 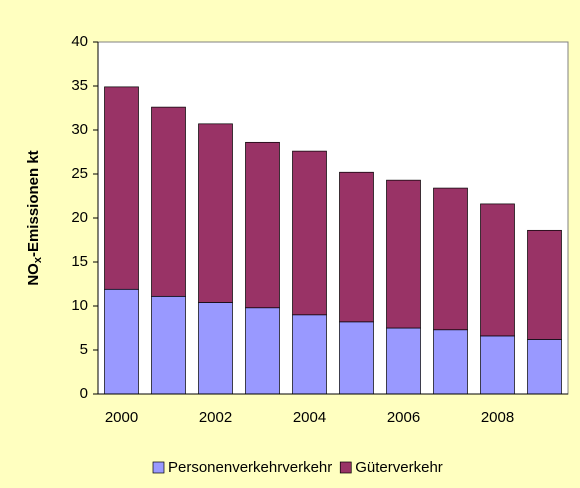 What do you see at coordinates (79, 129) in the screenshot?
I see `y-tick-label: 30` at bounding box center [79, 129].